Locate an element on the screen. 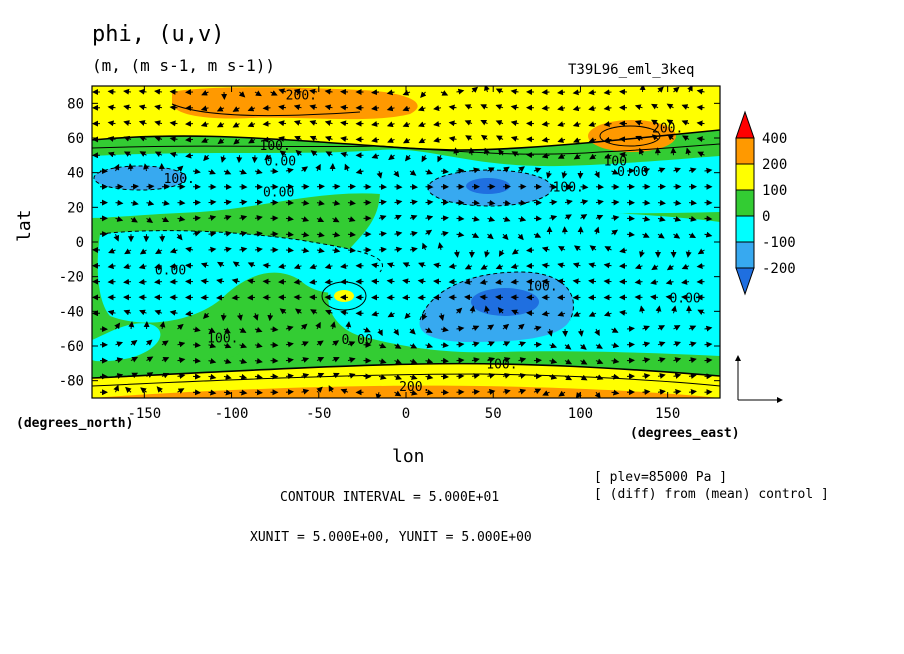 This screenshot has width=904, height=654. contour-interval: CONTOUR INTERVAL = 5.000E+01 is located at coordinates (390, 497).